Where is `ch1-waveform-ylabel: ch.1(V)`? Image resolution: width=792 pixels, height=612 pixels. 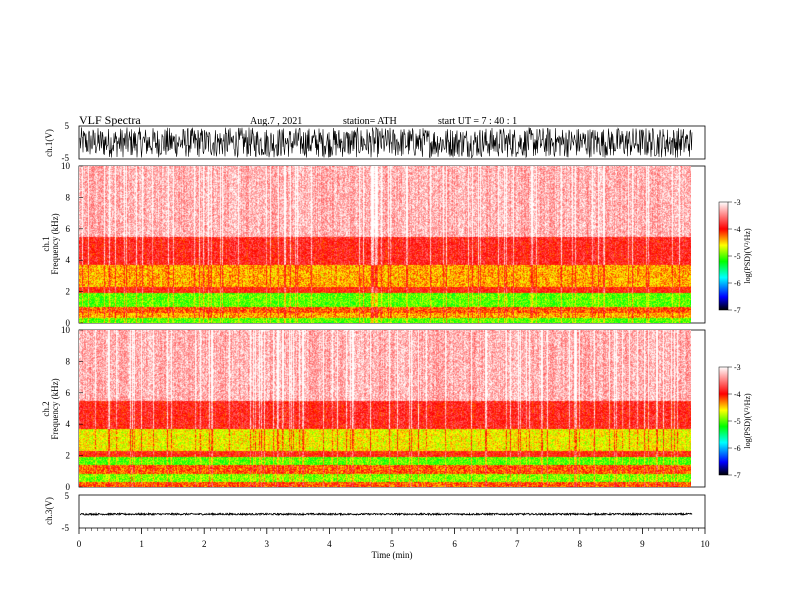
ch1-waveform-ylabel: ch.1(V) is located at coordinates (49, 143).